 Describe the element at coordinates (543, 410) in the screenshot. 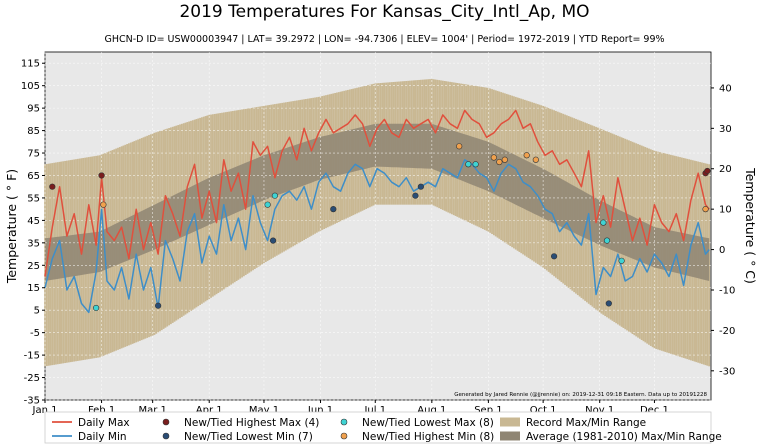

I see `x-tick-label: Oct 1` at that location.